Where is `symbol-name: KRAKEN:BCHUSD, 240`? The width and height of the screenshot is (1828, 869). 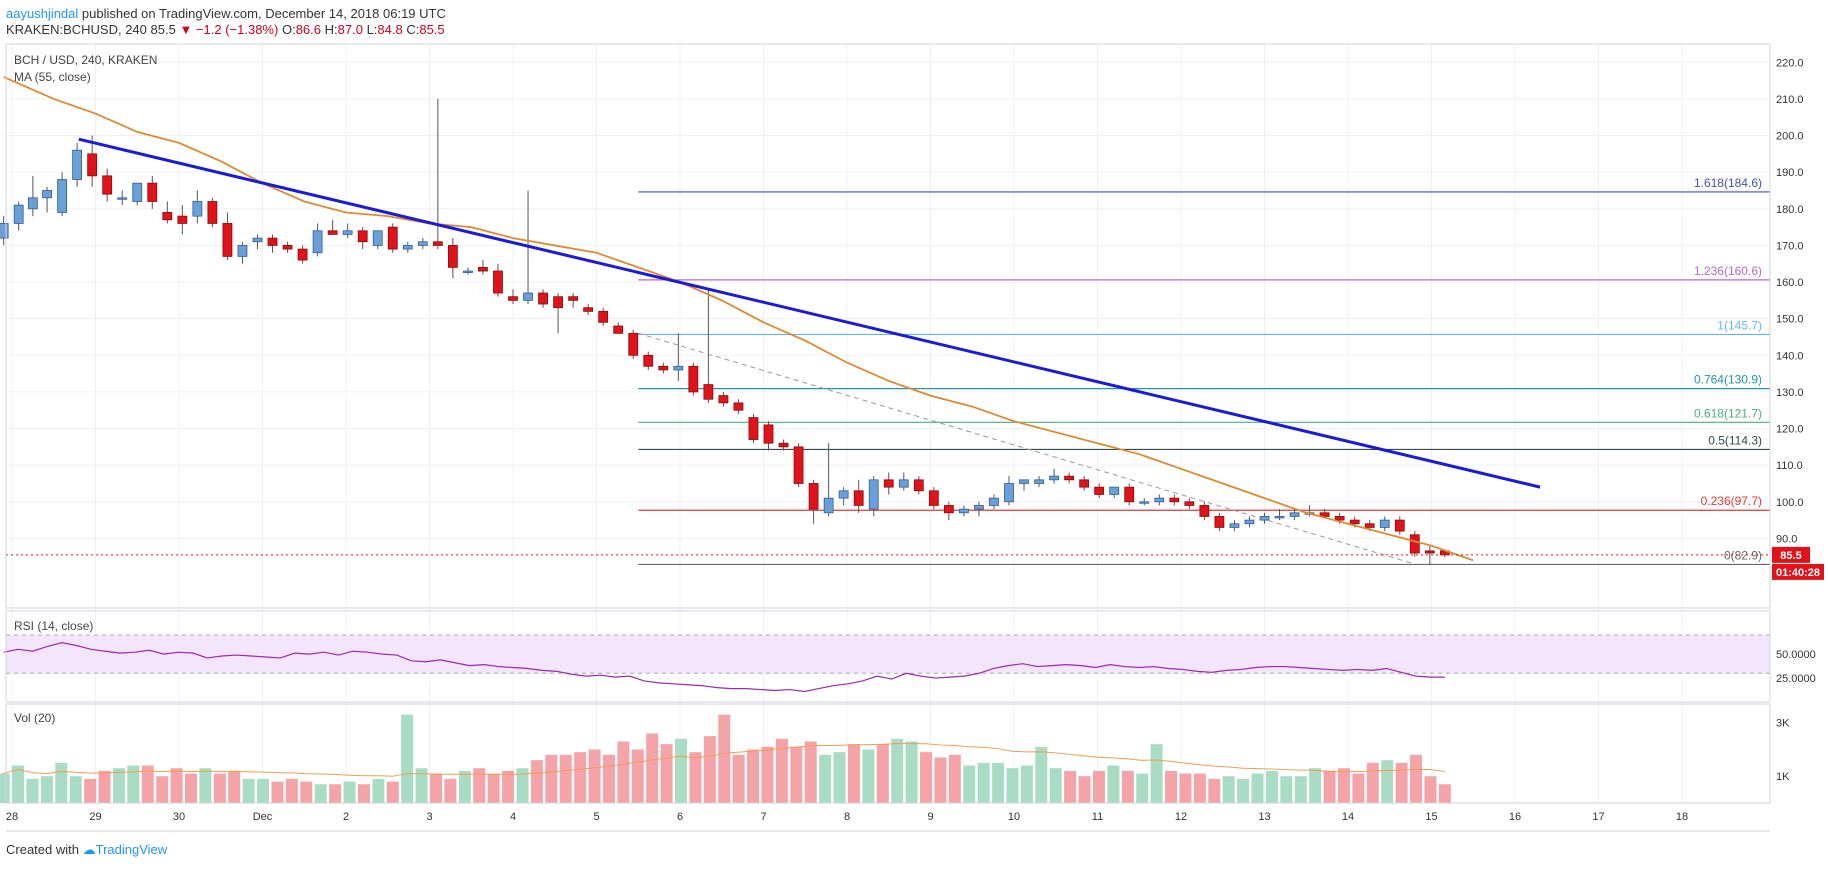 symbol-name: KRAKEN:BCHUSD, 240 is located at coordinates (76, 29).